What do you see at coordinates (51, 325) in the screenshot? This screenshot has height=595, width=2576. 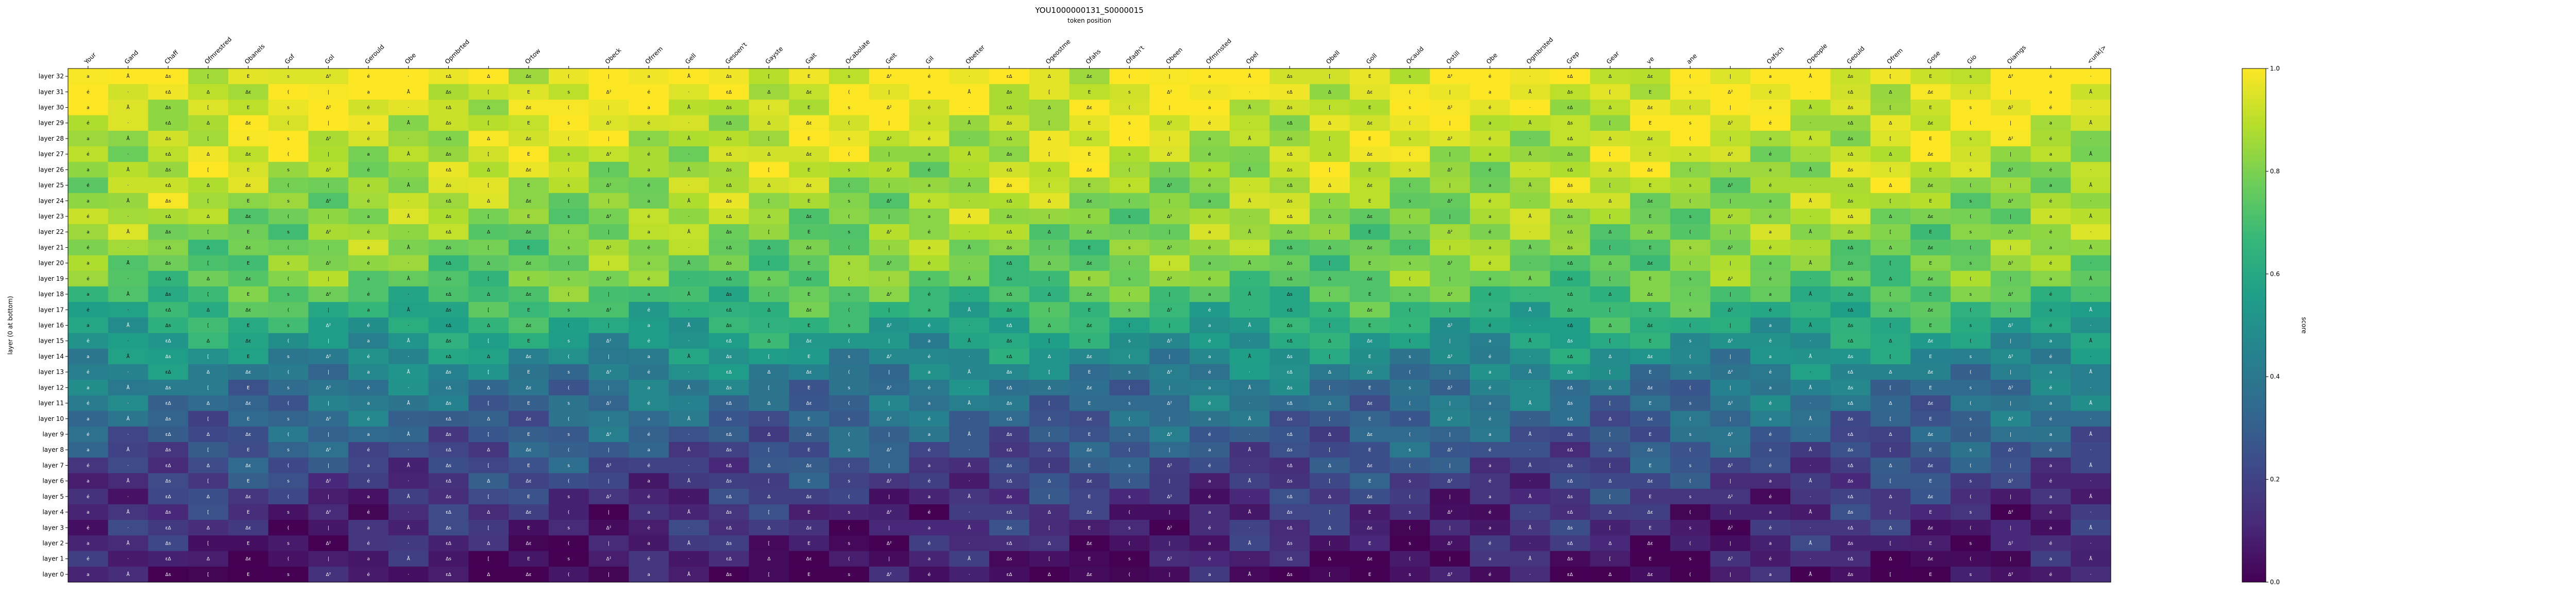 I see `y-tick-label: layer 16` at bounding box center [51, 325].